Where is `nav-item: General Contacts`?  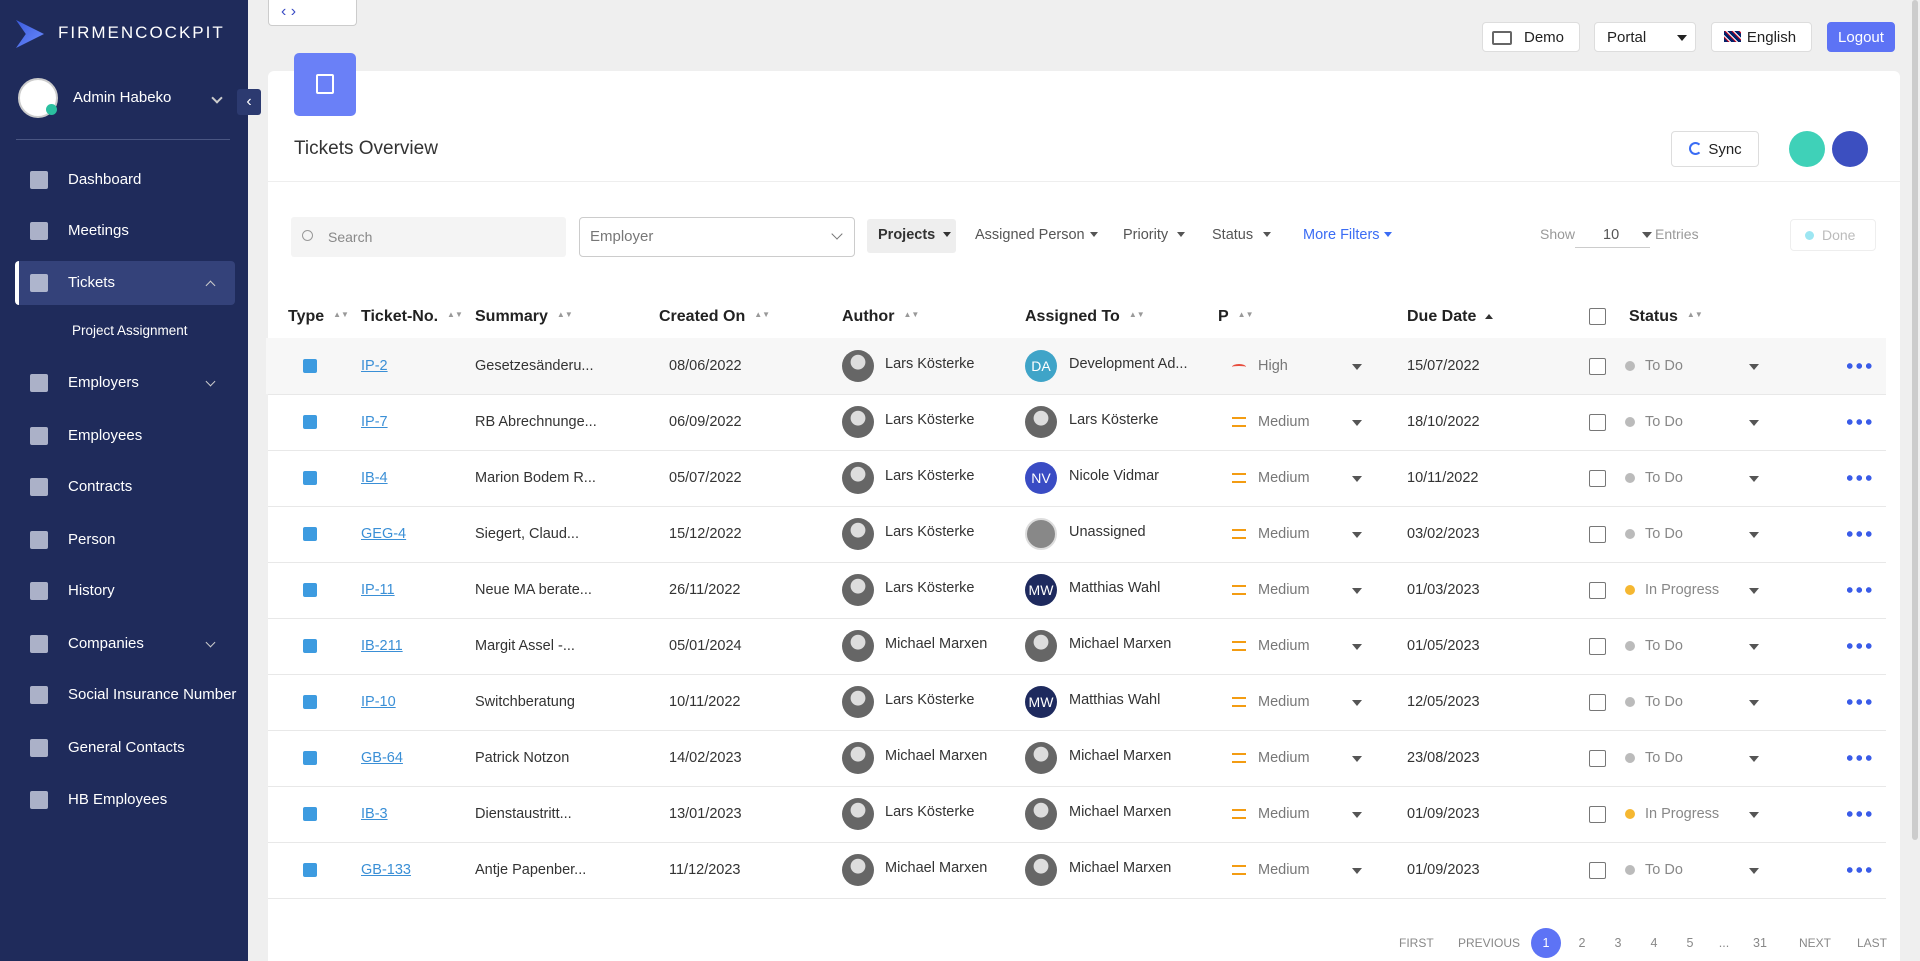 nav-item: General Contacts is located at coordinates (126, 747).